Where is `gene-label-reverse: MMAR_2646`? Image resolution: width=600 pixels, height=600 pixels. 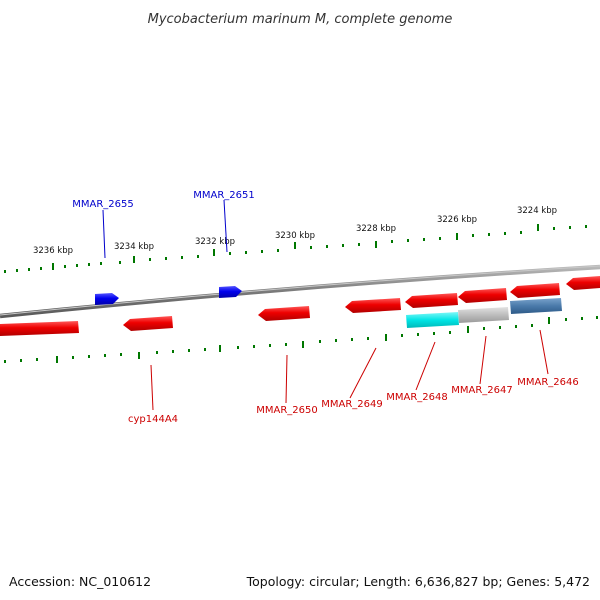
gene-label-reverse: MMAR_2646 is located at coordinates (548, 382).